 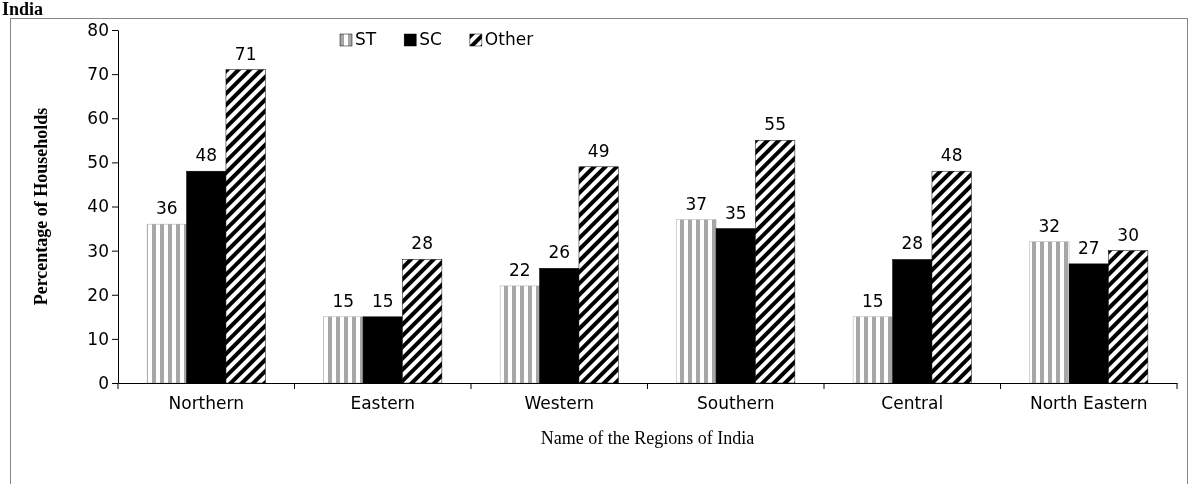 What do you see at coordinates (559, 252) in the screenshot?
I see `data-label: 26` at bounding box center [559, 252].